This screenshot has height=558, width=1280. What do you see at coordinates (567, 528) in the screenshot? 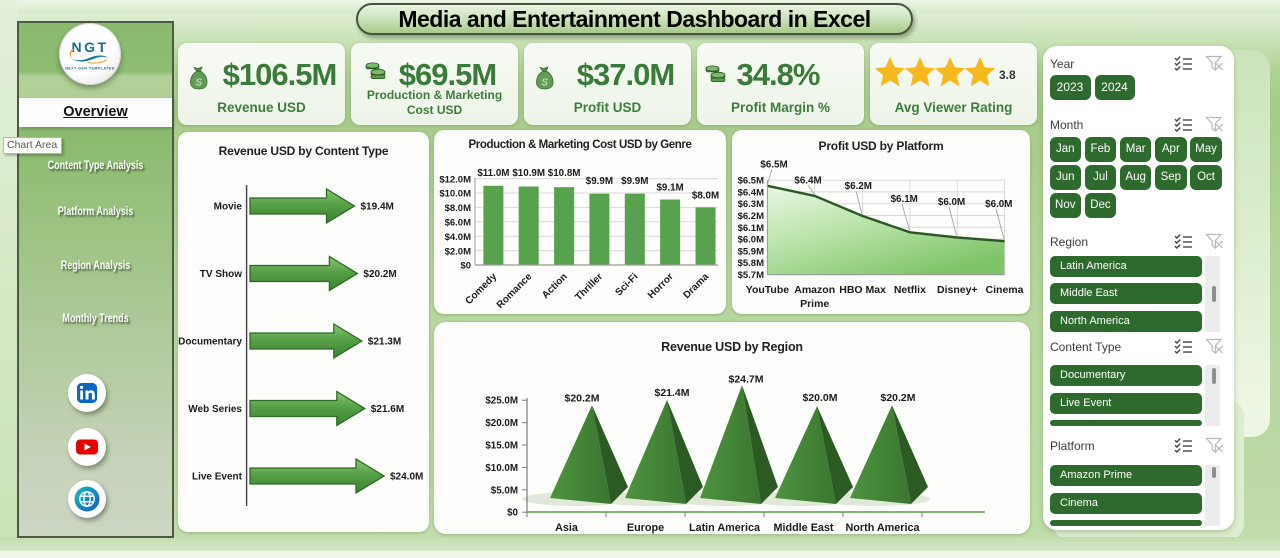
I see `svg-text: Asia` at bounding box center [567, 528].